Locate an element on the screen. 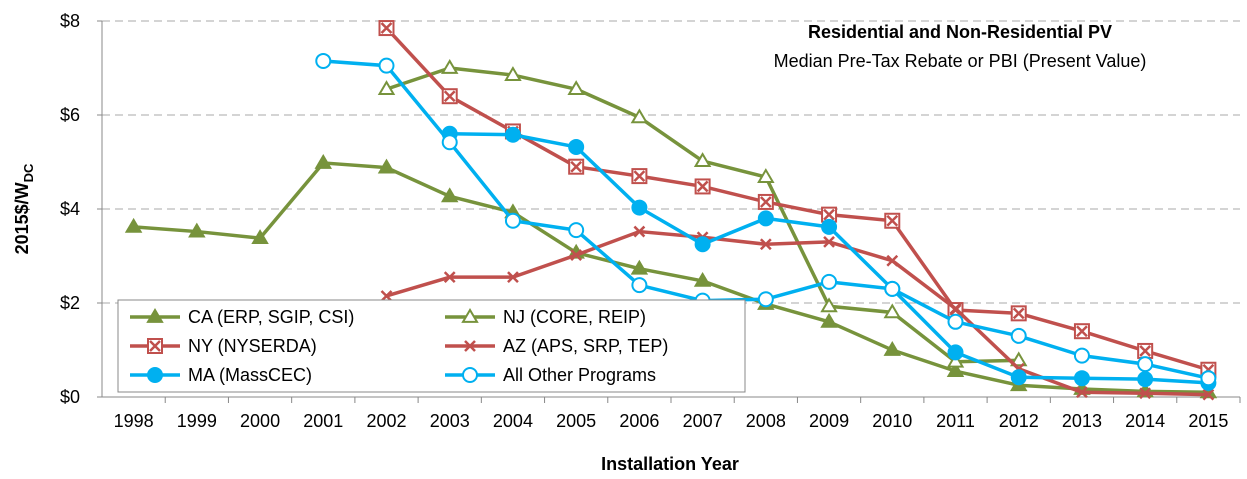  legend-label: NY (NYSERDA) is located at coordinates (252, 346).